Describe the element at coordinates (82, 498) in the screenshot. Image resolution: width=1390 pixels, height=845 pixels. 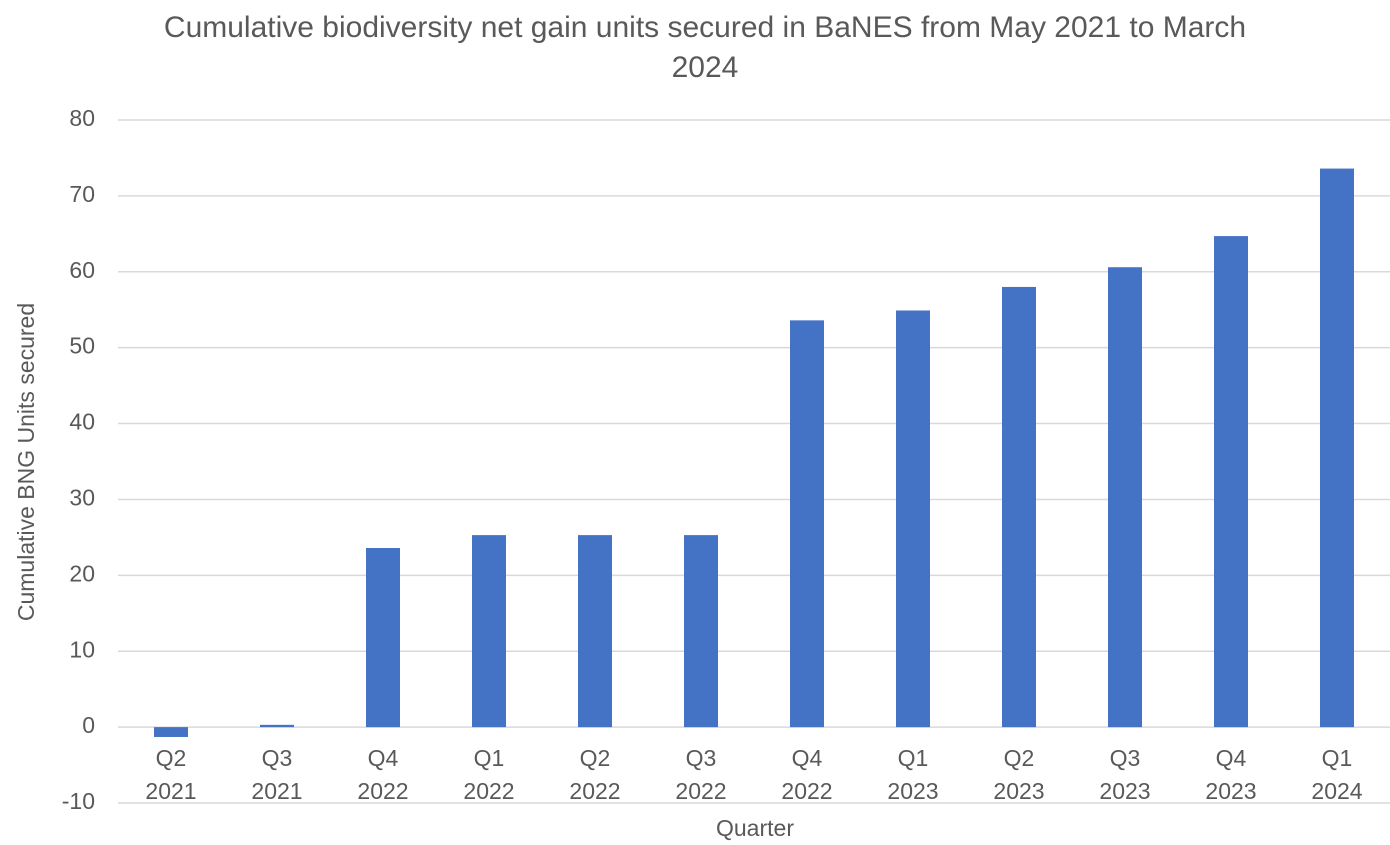
I see `y-tick-label: 30` at that location.